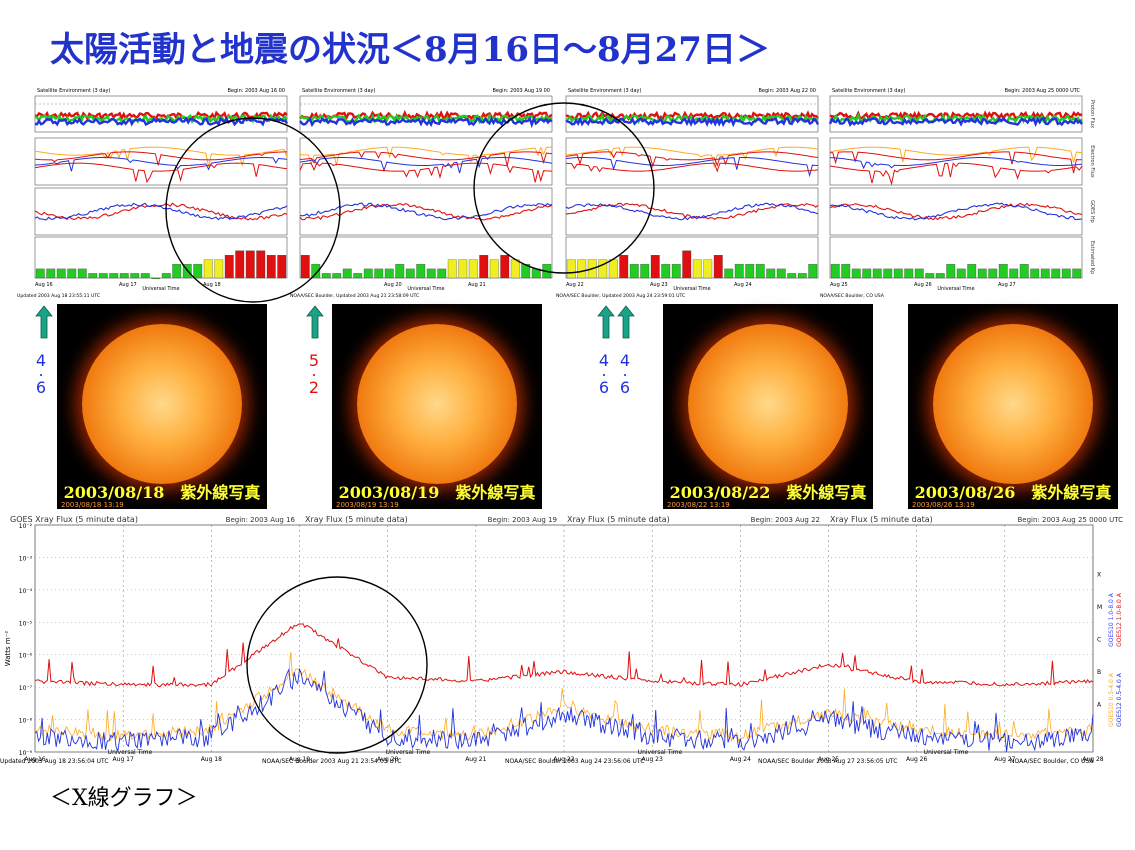  What do you see at coordinates (356, 519) in the screenshot?
I see `xray-header-left: Xray Flux (5 minute data)` at bounding box center [356, 519].